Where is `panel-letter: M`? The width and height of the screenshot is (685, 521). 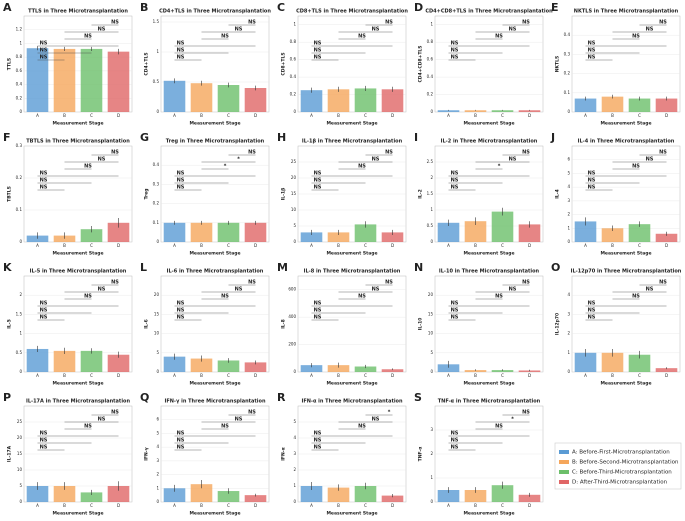
panel-letter: M is located at coordinates (282, 267).